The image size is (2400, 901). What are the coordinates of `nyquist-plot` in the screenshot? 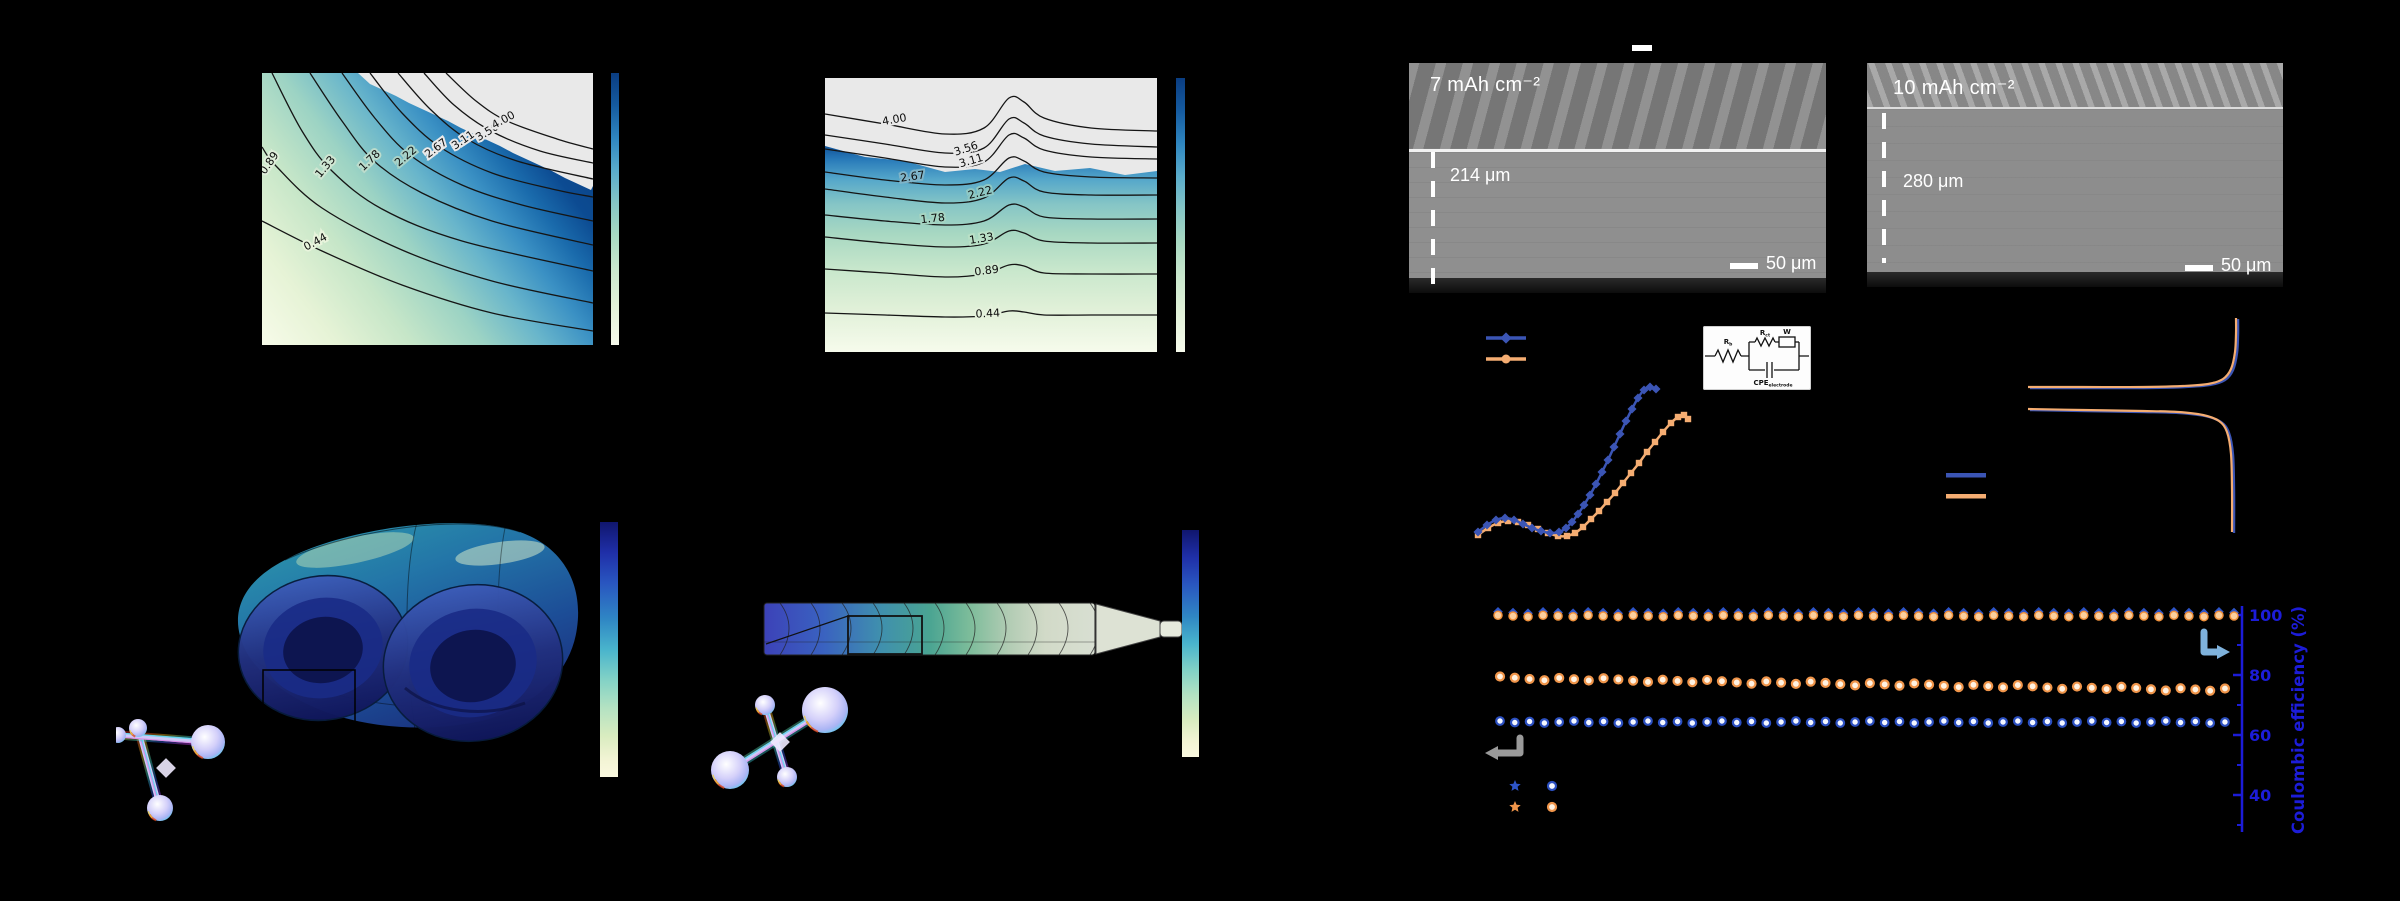 It's located at (1582, 436).